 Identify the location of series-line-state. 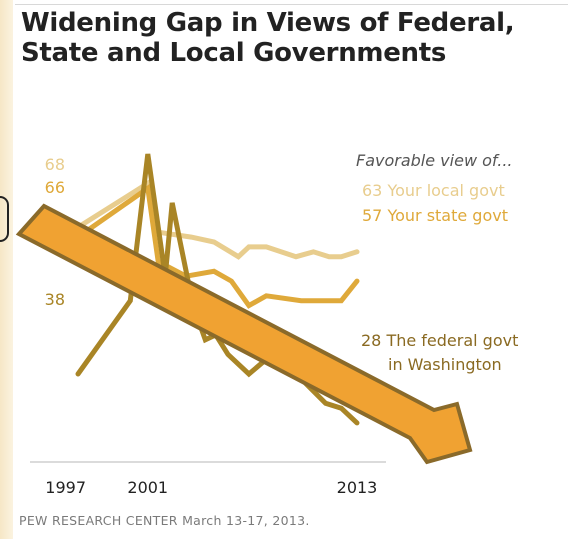
(217, 246).